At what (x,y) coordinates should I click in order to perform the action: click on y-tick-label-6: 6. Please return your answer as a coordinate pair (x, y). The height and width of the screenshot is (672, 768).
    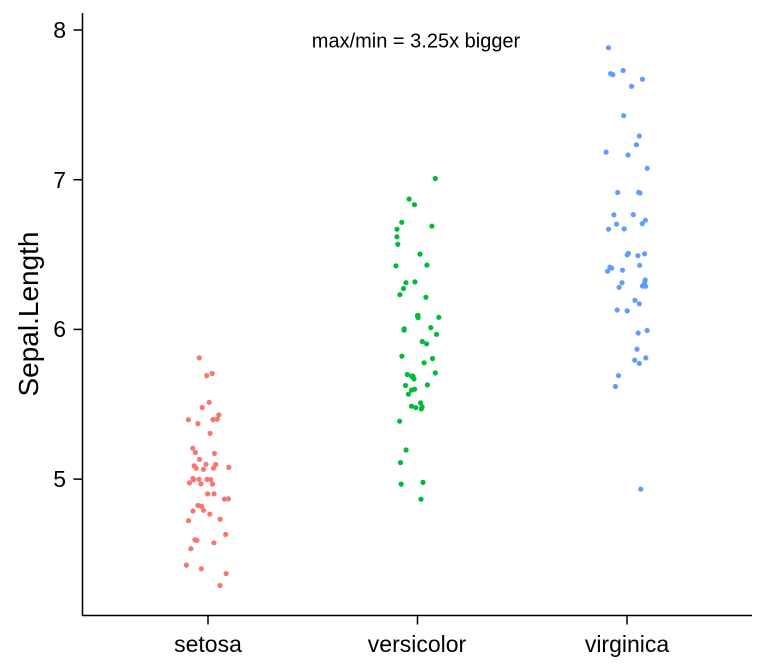
    Looking at the image, I should click on (59, 329).